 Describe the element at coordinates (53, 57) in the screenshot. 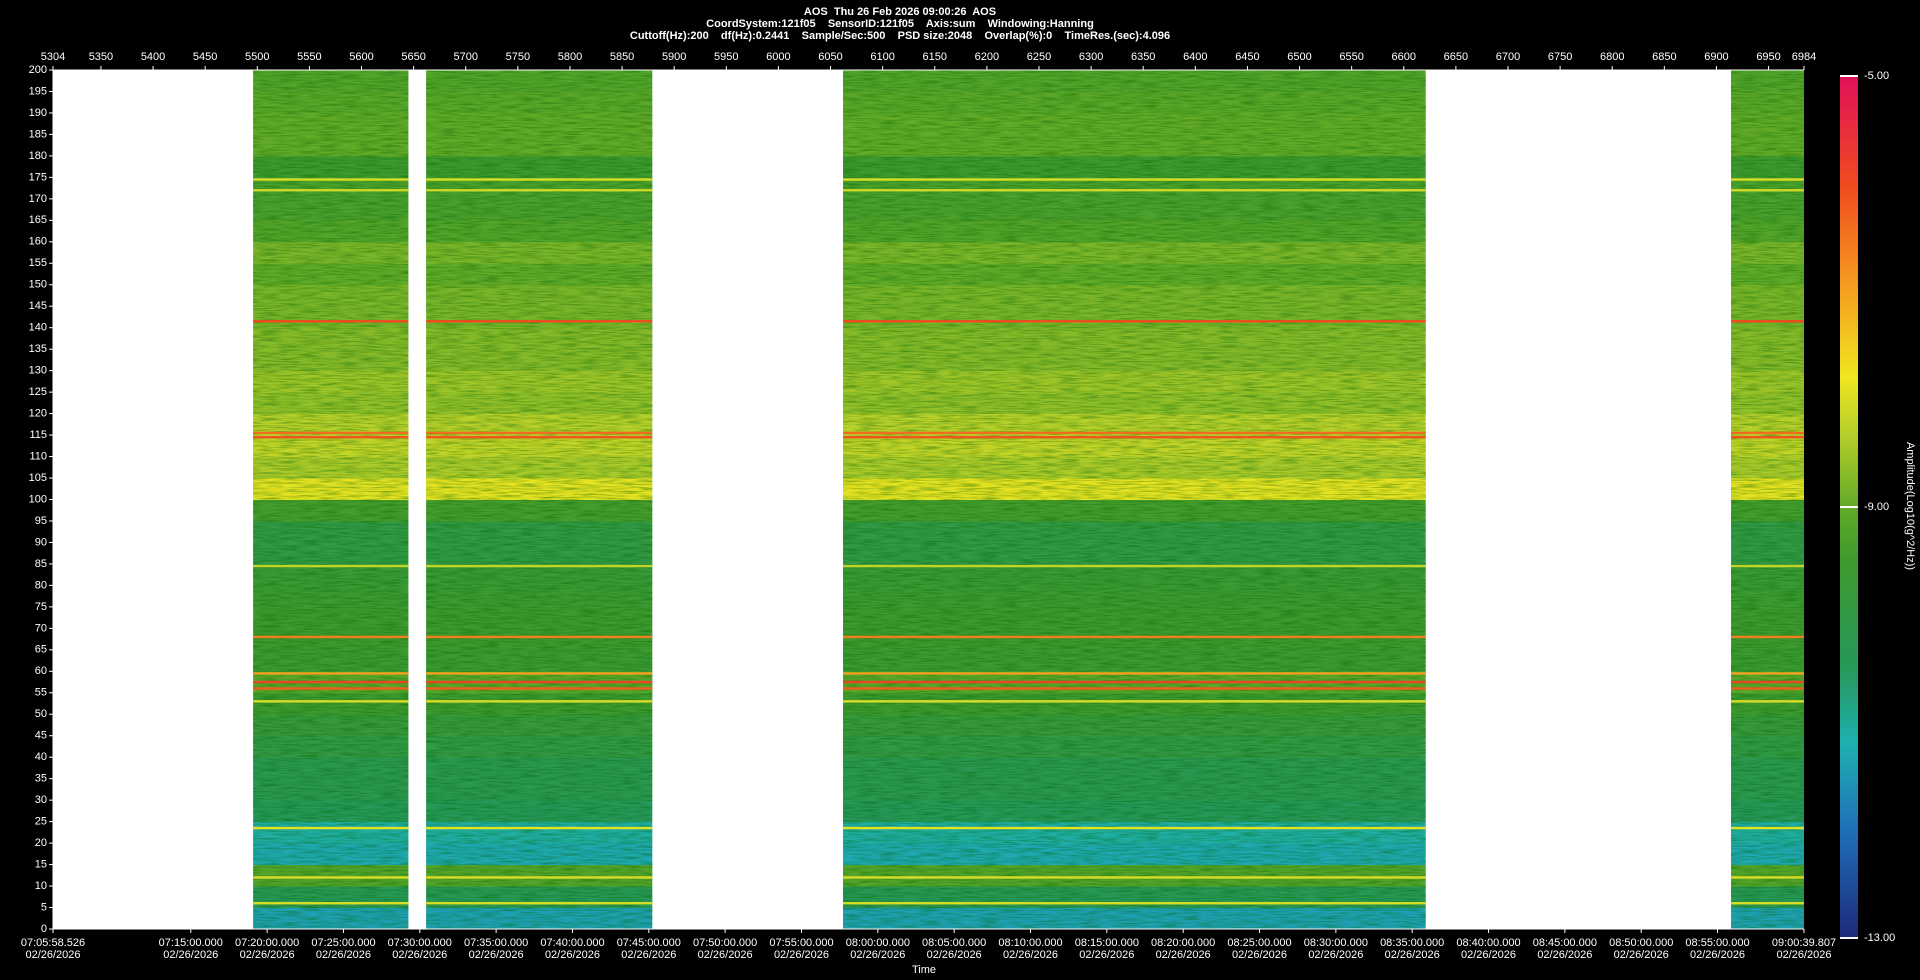

I see `x-top-tick-label: 5304` at that location.